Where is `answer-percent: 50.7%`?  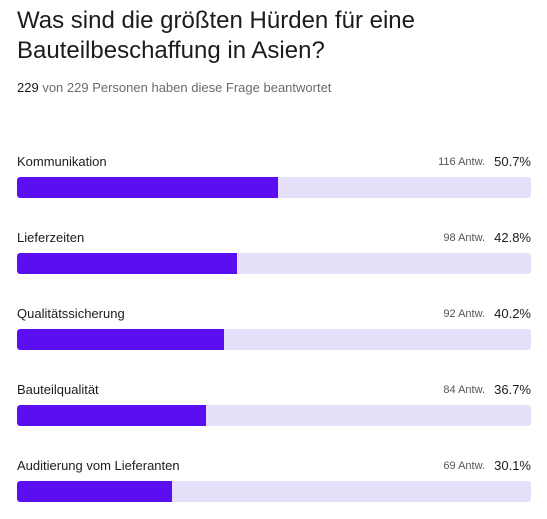
answer-percent: 50.7% is located at coordinates (512, 161).